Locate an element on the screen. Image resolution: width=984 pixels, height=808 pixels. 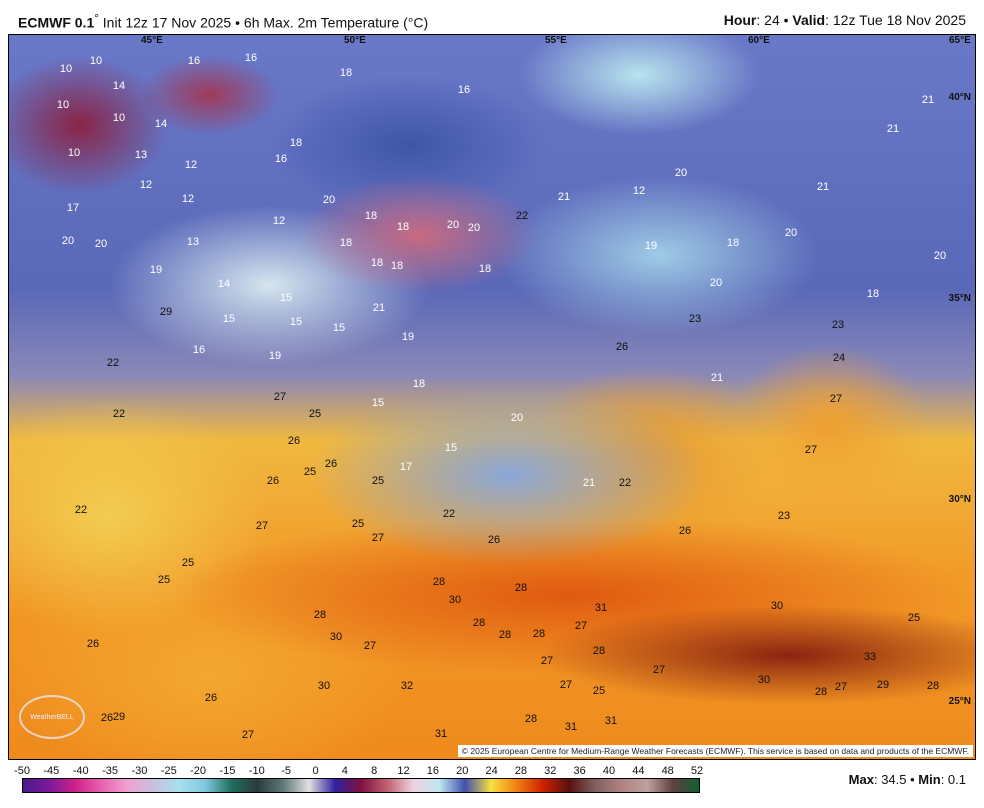
color-scale-tick: 40 is located at coordinates (609, 771).